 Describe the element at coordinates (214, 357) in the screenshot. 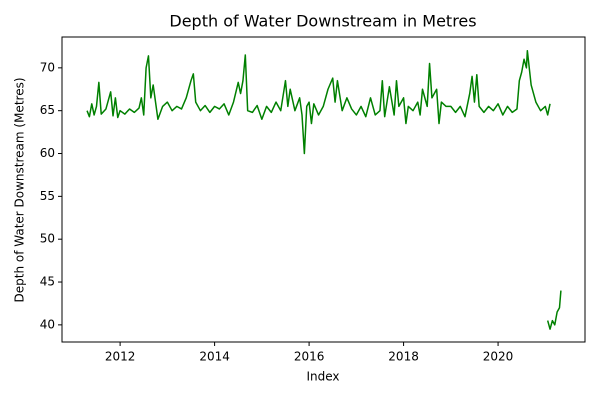

I see `x-tick-label: 2014` at that location.